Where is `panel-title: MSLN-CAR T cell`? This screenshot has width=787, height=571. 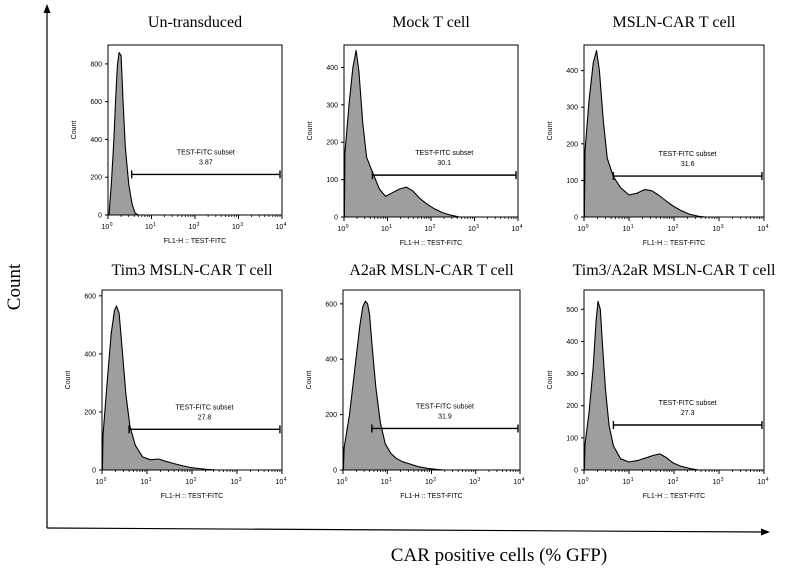 panel-title: MSLN-CAR T cell is located at coordinates (675, 22).